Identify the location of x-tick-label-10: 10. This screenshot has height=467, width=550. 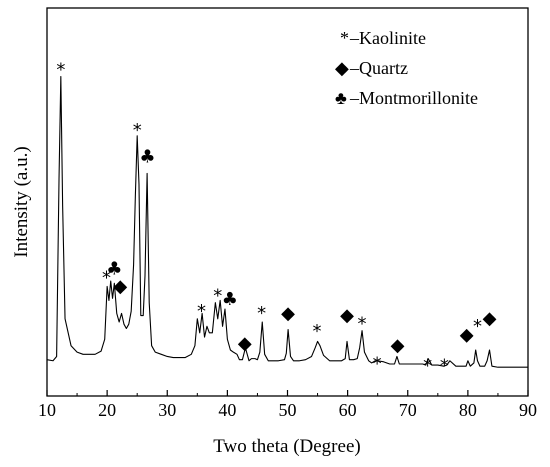
(47, 410).